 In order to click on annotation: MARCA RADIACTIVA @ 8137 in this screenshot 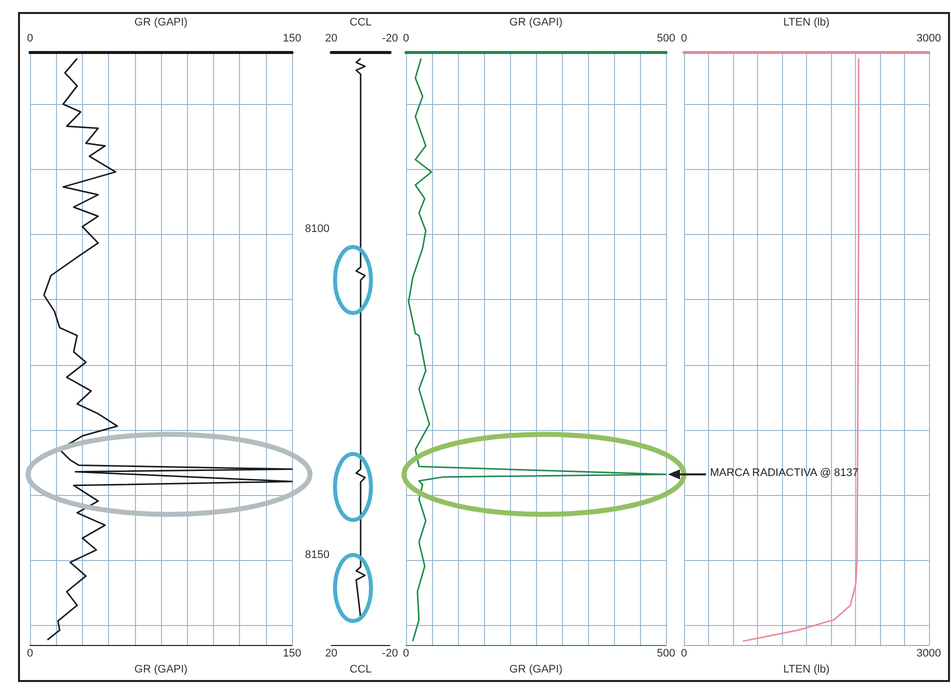, I will do `click(784, 473)`.